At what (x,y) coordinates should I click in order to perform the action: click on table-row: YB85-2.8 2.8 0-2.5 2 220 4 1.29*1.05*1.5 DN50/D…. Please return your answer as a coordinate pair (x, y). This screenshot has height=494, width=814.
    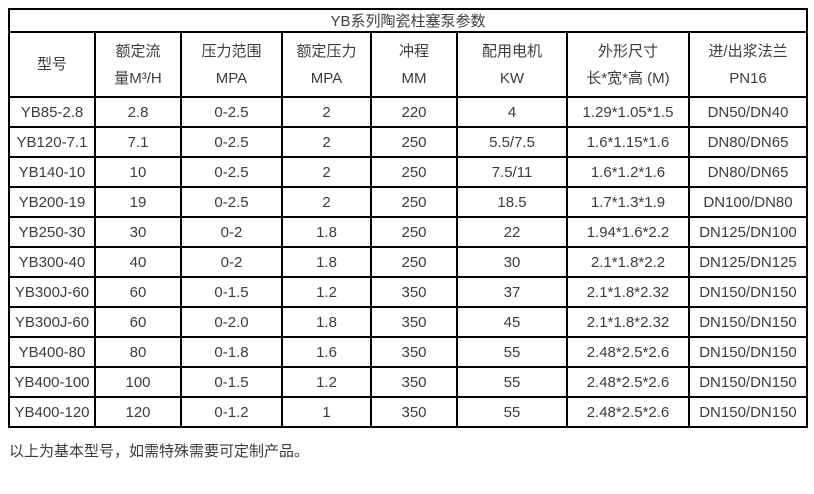
    Looking at the image, I should click on (408, 112).